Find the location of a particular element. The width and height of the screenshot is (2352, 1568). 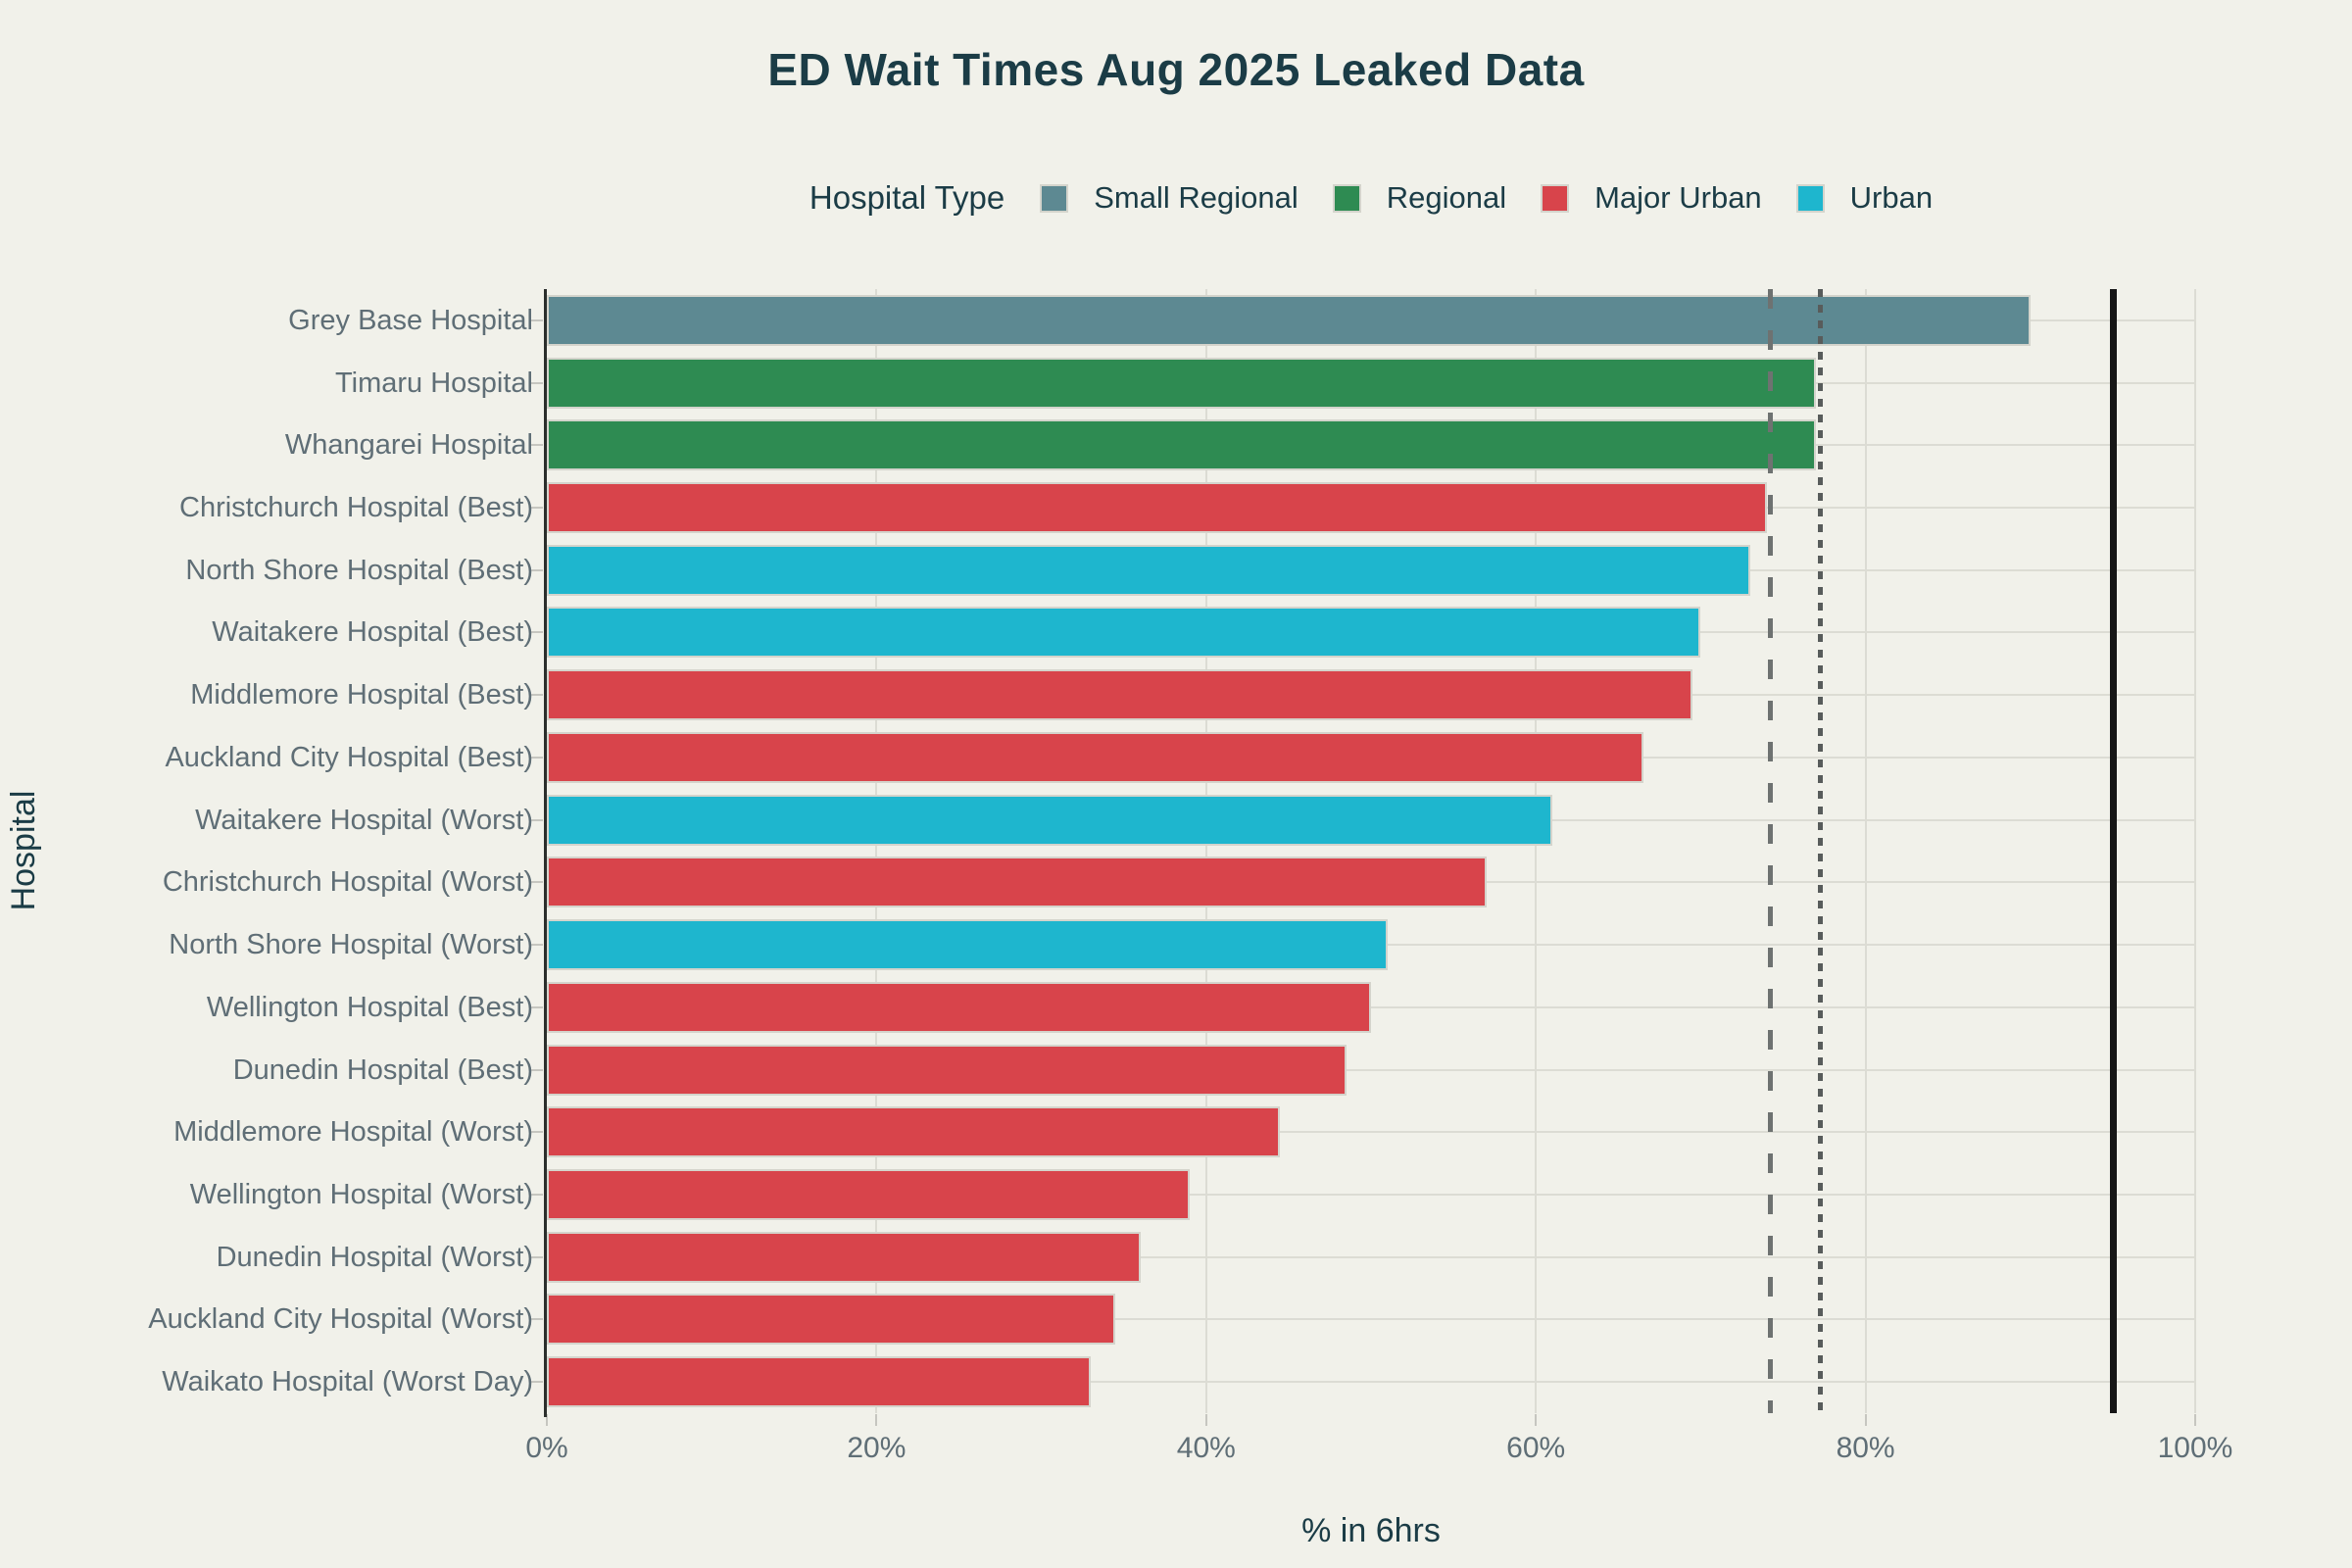

legend-items: Small Regional Regional Major Urban Urban is located at coordinates (1486, 198).